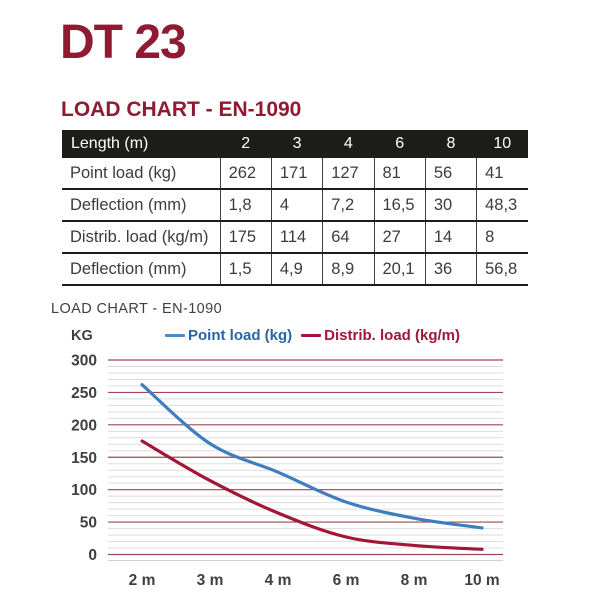  I want to click on legend-item-point-load: Point load (kg), so click(228, 335).